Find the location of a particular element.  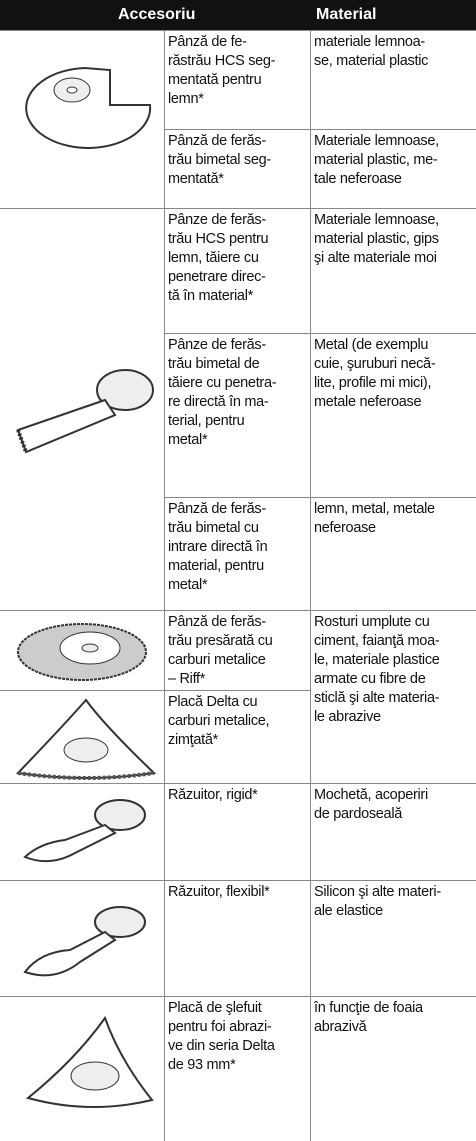

text-line: carburi metalice, is located at coordinates (219, 721).